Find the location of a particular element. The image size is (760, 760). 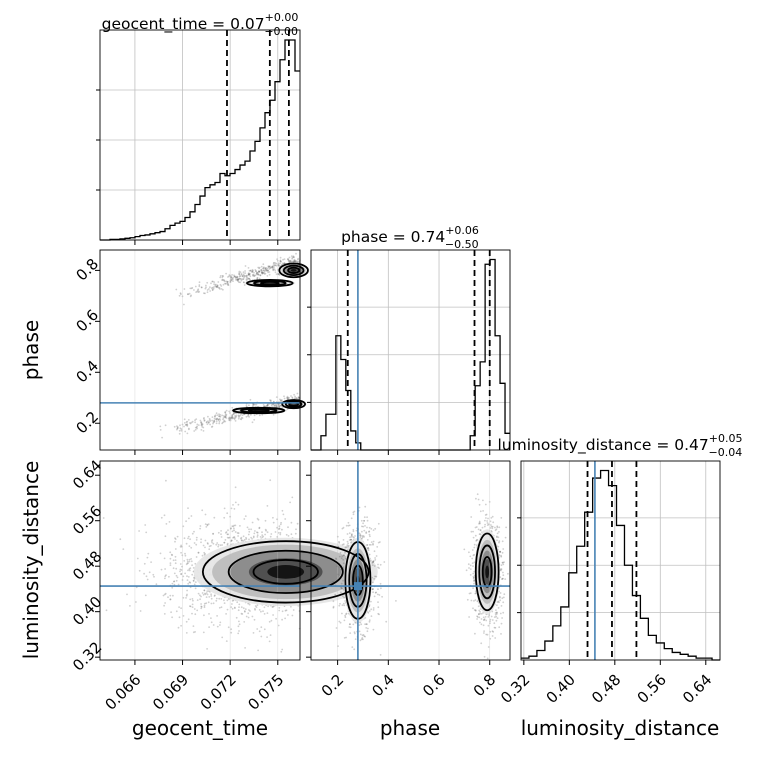

panel-title: phase = 0.74+0.06 −0.50 is located at coordinates (410, 237).